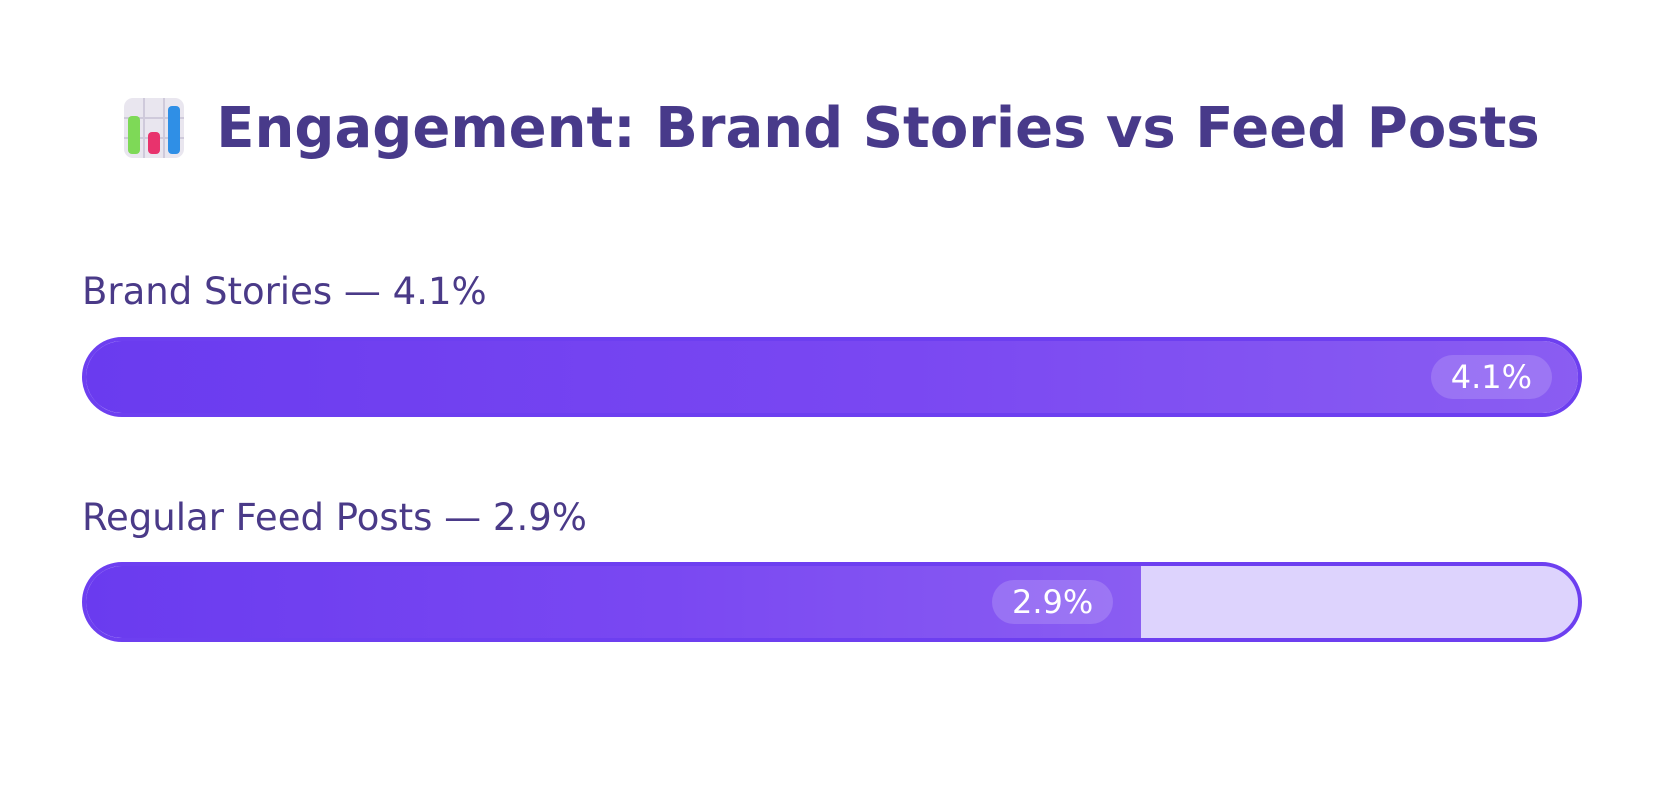  Describe the element at coordinates (154, 128) in the screenshot. I see `bar-chart-icon` at that location.